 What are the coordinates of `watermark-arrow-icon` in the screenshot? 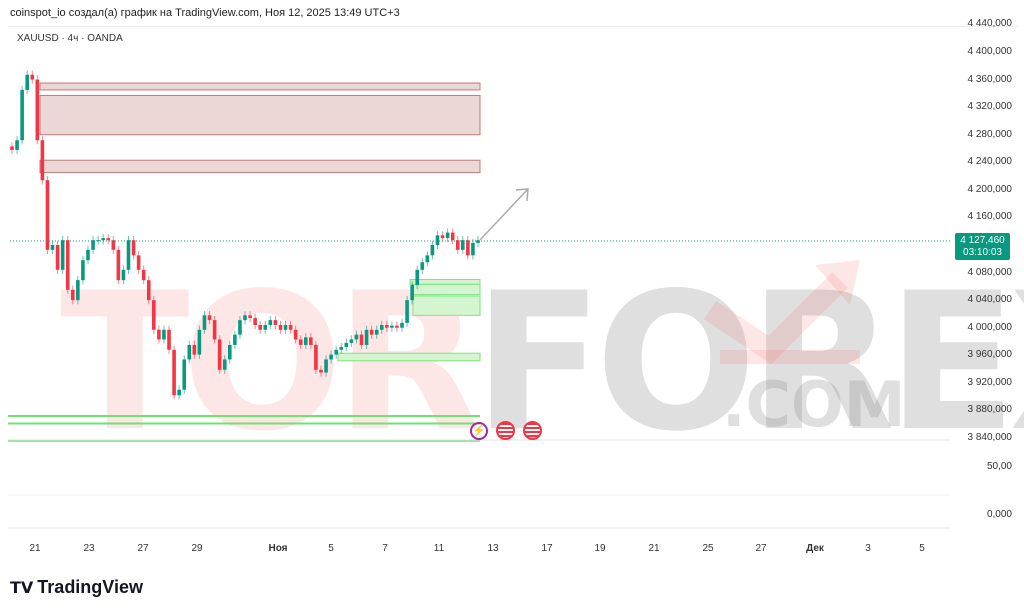 It's located at (781, 312).